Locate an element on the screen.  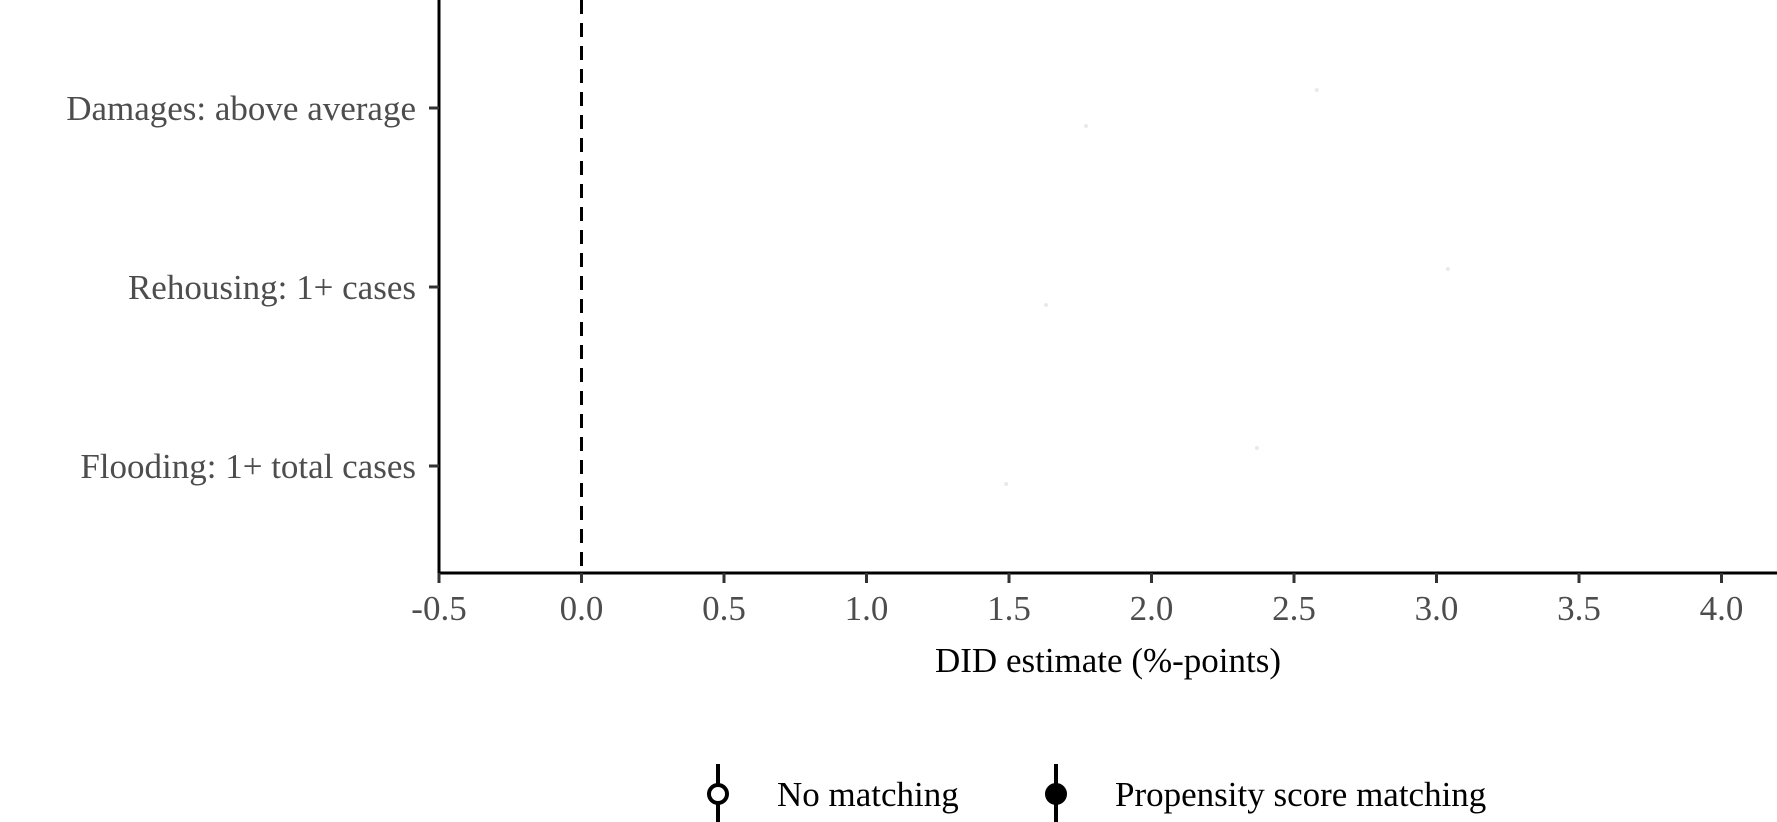
y-tick-label: Flooding: 1+ total cases is located at coordinates (248, 466).